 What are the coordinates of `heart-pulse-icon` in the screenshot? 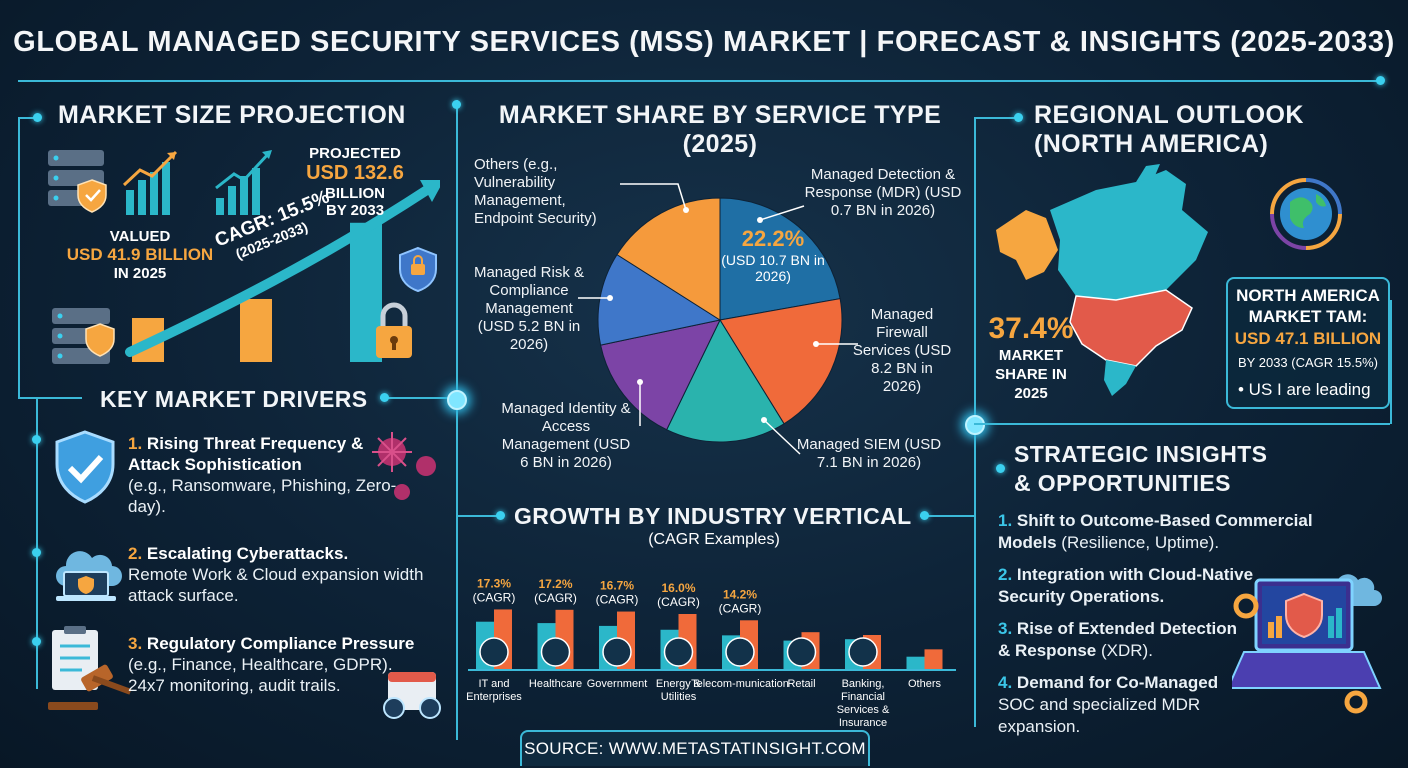 It's located at (555, 652).